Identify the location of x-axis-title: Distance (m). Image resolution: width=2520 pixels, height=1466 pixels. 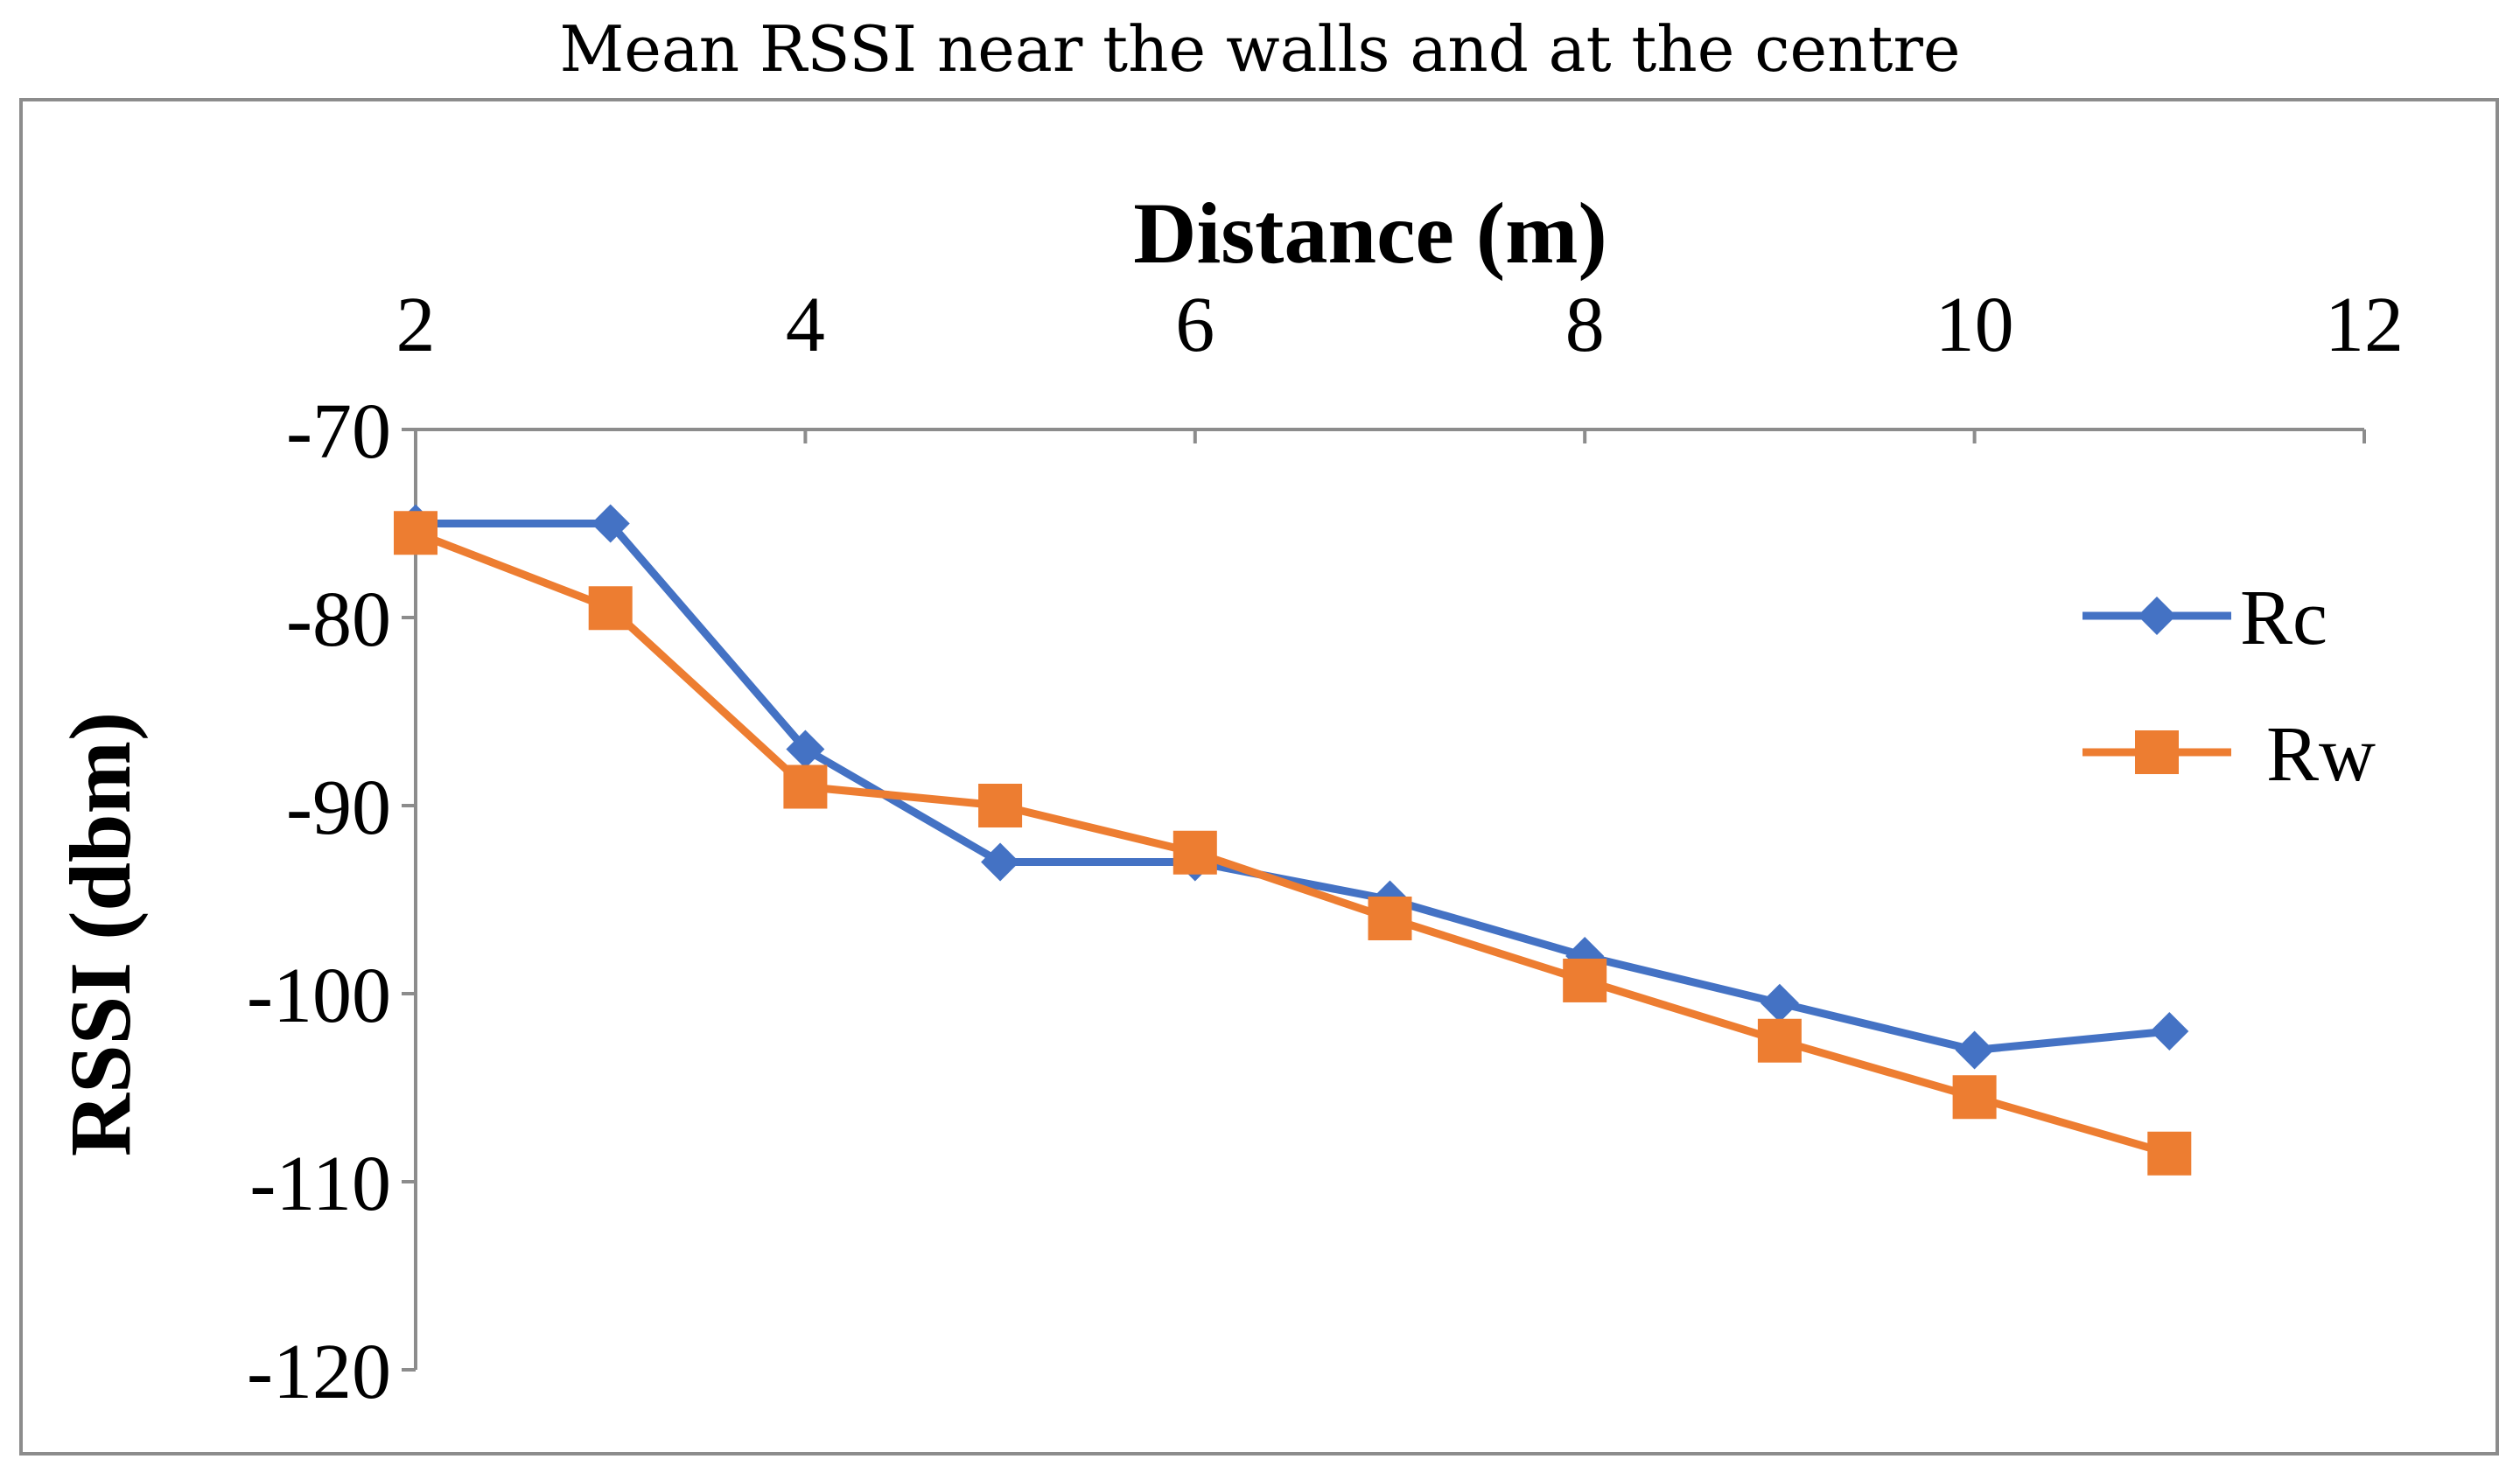
(1370, 234).